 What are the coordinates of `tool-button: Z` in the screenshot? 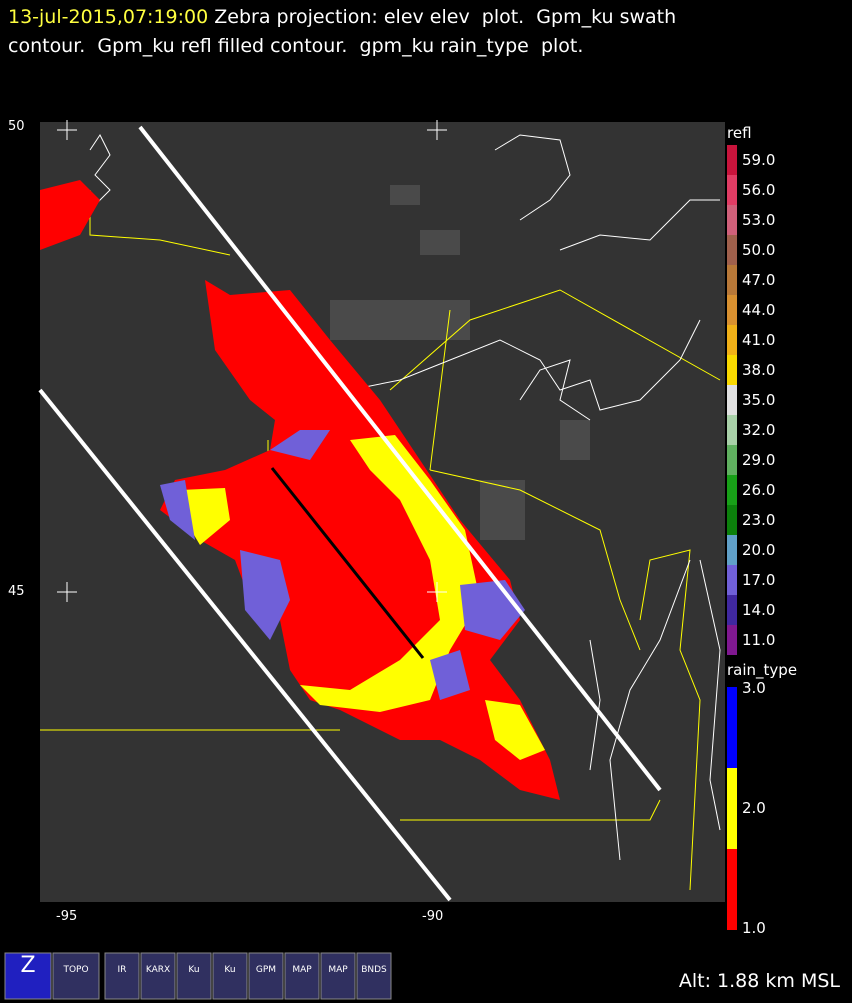 It's located at (28, 976).